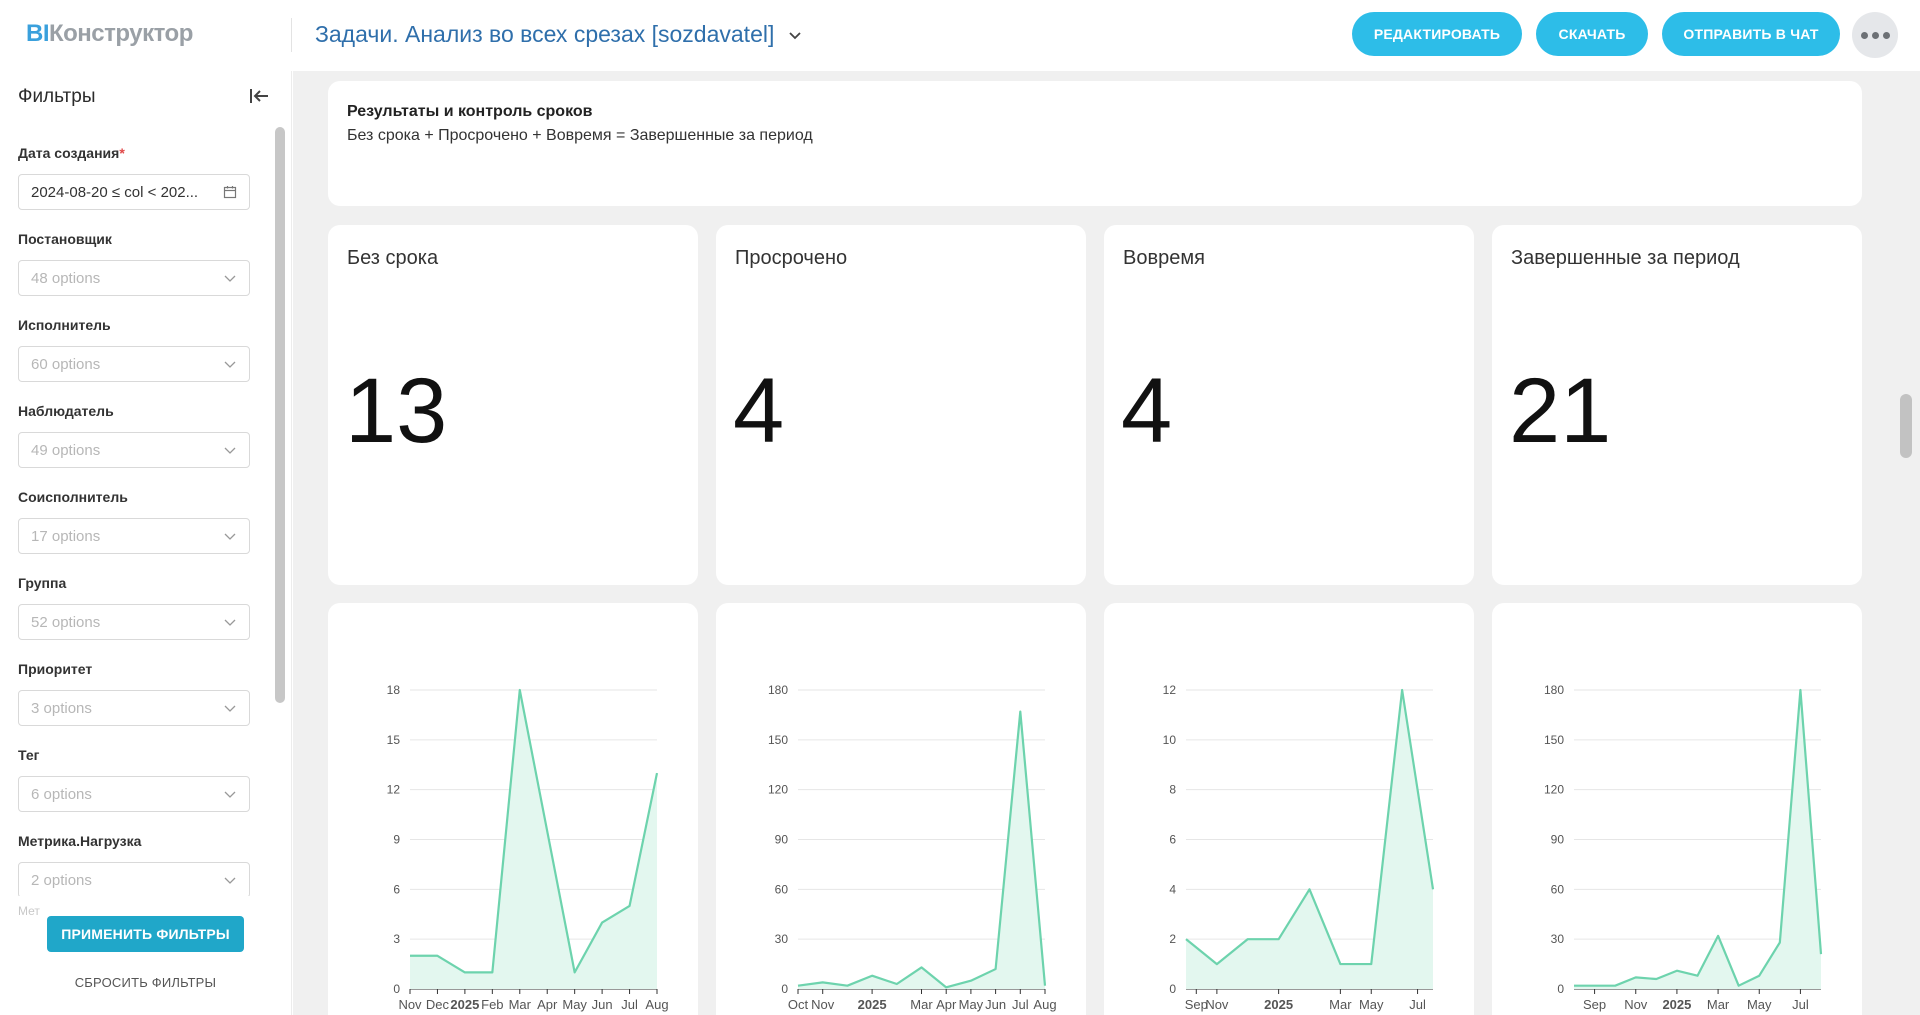  What do you see at coordinates (1172, 889) in the screenshot?
I see `y-tick-label: 4` at bounding box center [1172, 889].